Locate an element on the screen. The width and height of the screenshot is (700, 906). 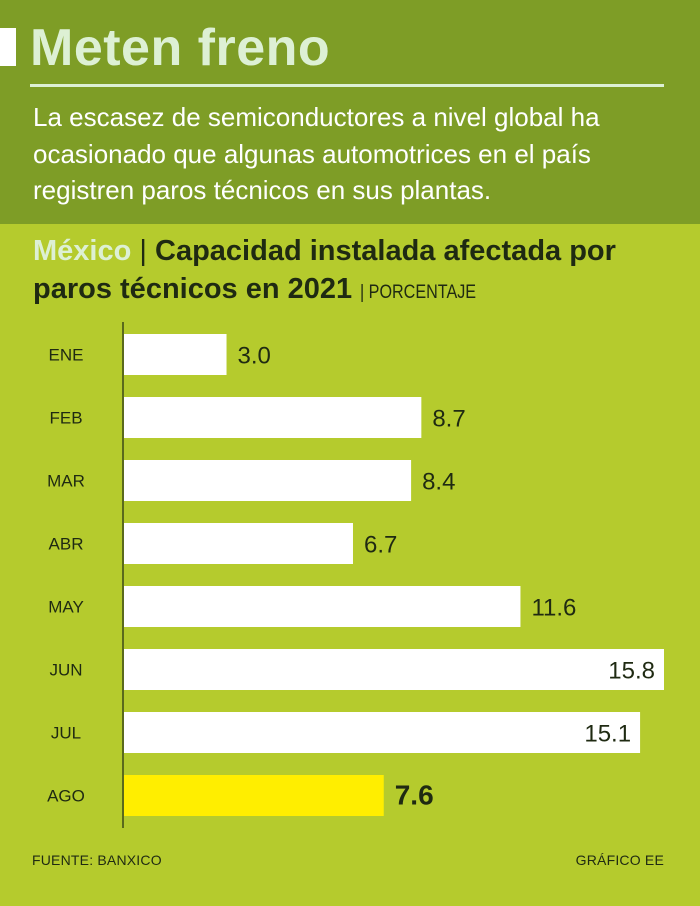
title-marker is located at coordinates (8, 47).